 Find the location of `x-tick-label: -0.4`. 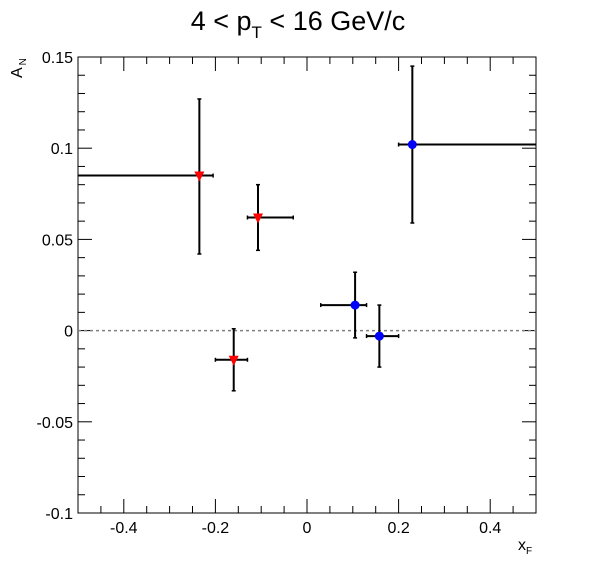

x-tick-label: -0.4 is located at coordinates (124, 528).